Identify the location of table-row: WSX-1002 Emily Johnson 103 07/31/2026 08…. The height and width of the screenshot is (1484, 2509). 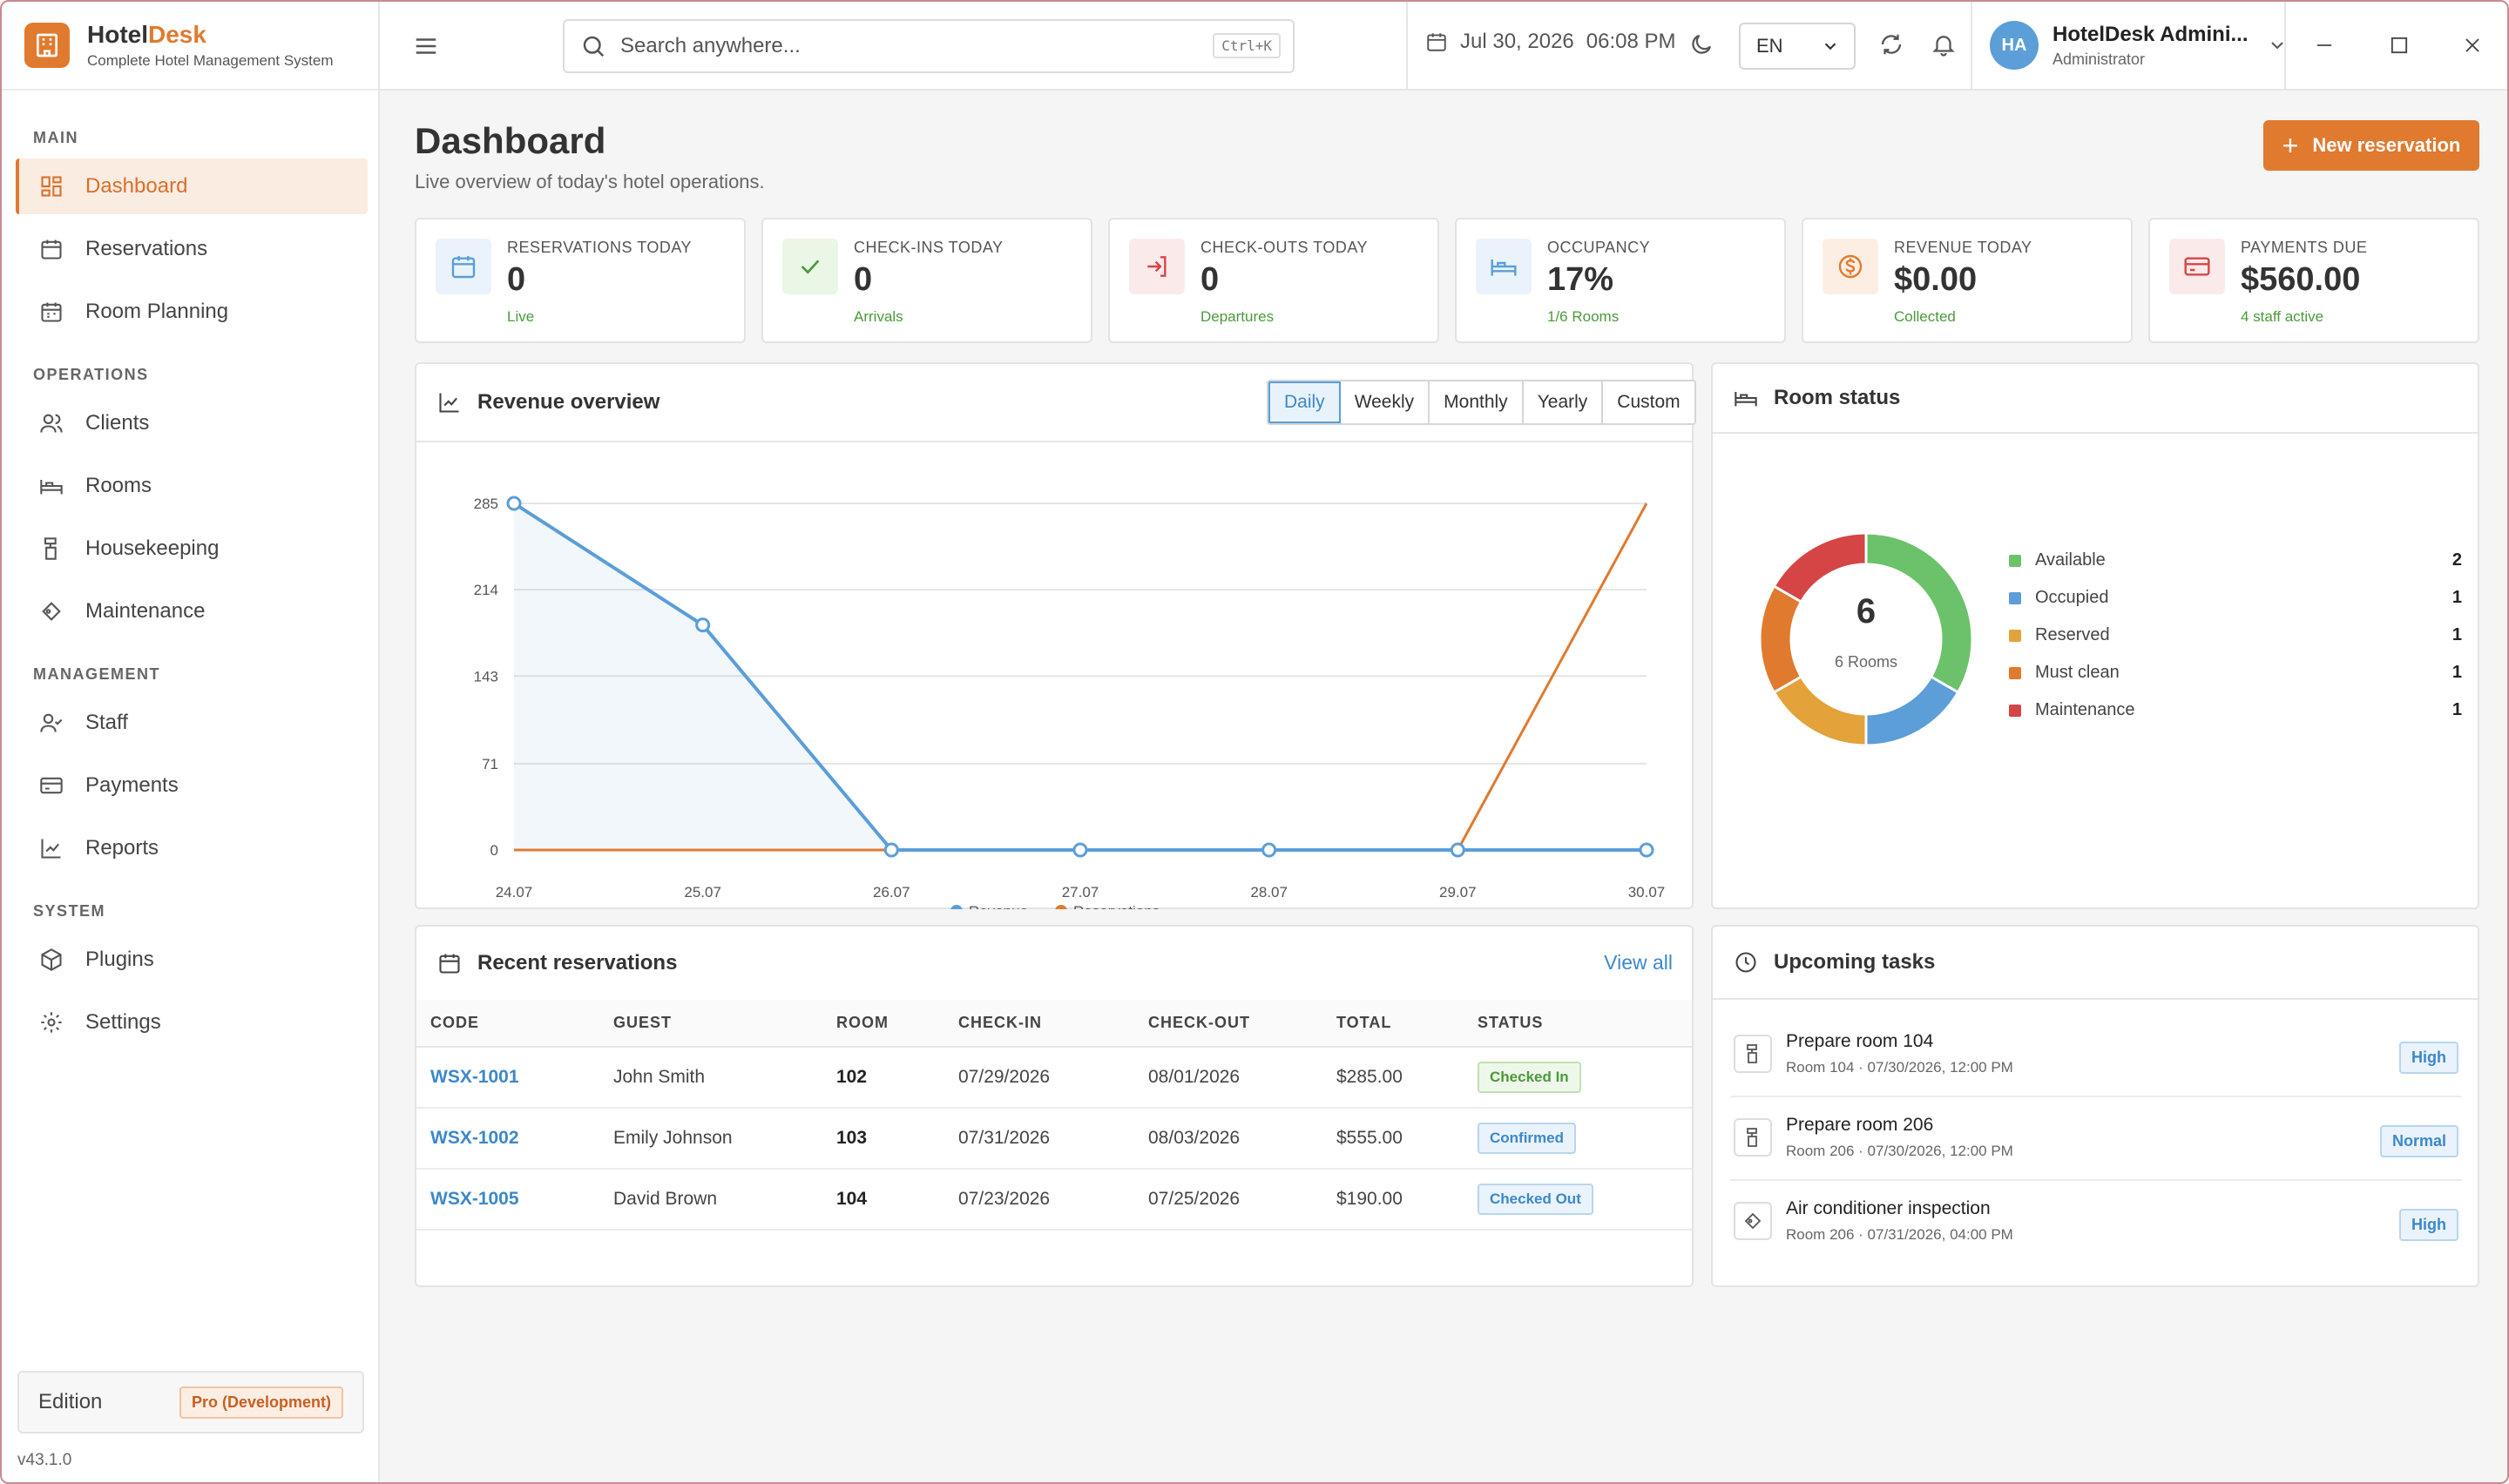
(1054, 1139).